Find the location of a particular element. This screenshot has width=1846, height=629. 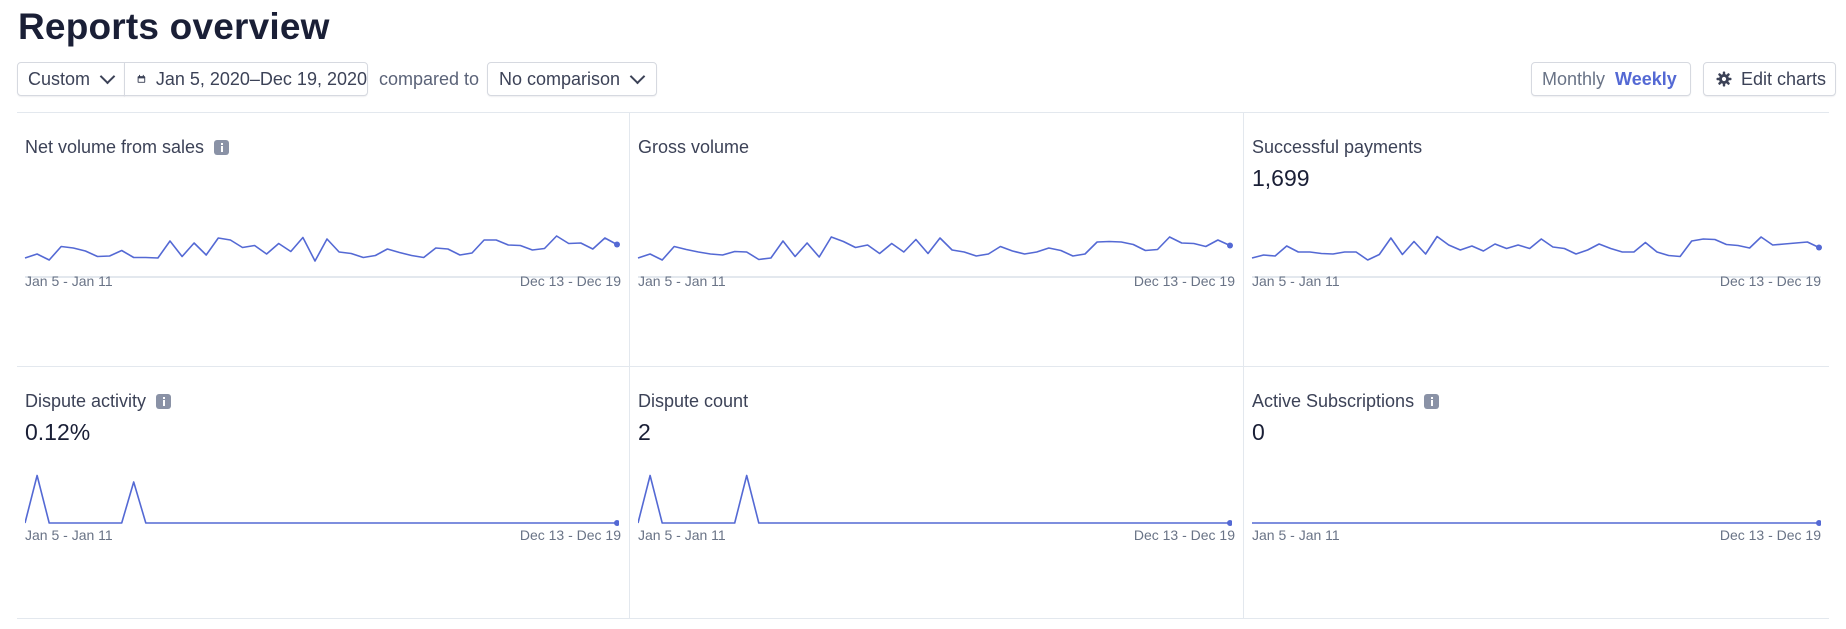

chart-title-text: Active Subscriptions is located at coordinates (1333, 401).